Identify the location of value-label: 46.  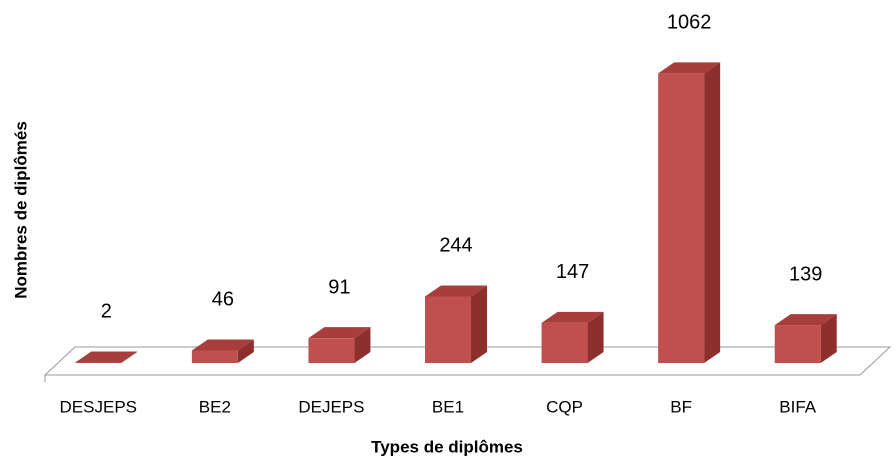
(223, 300).